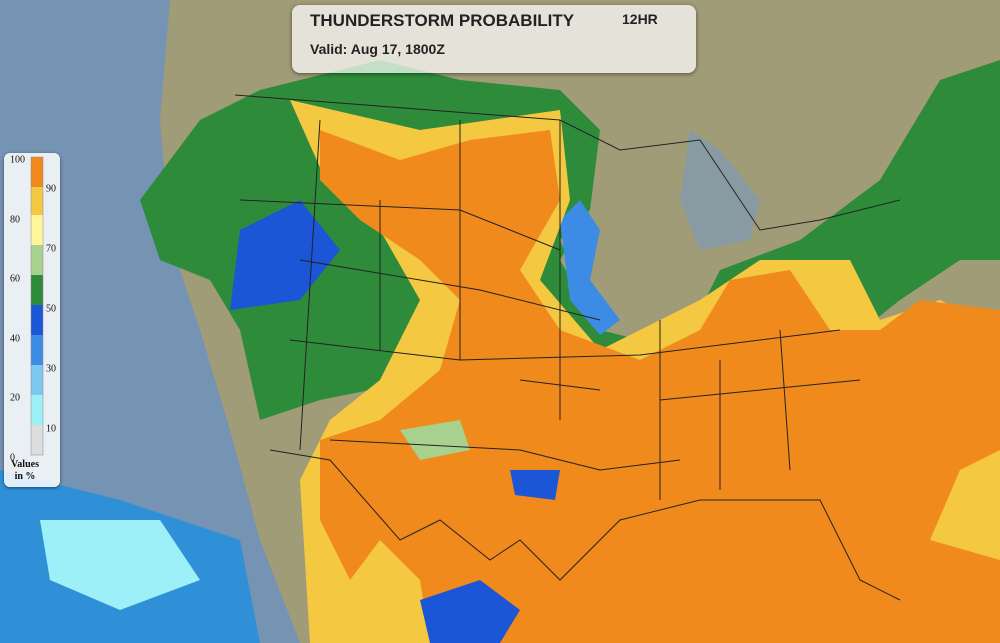  Describe the element at coordinates (120, 565) in the screenshot. I see `ocean-storms-light` at that location.